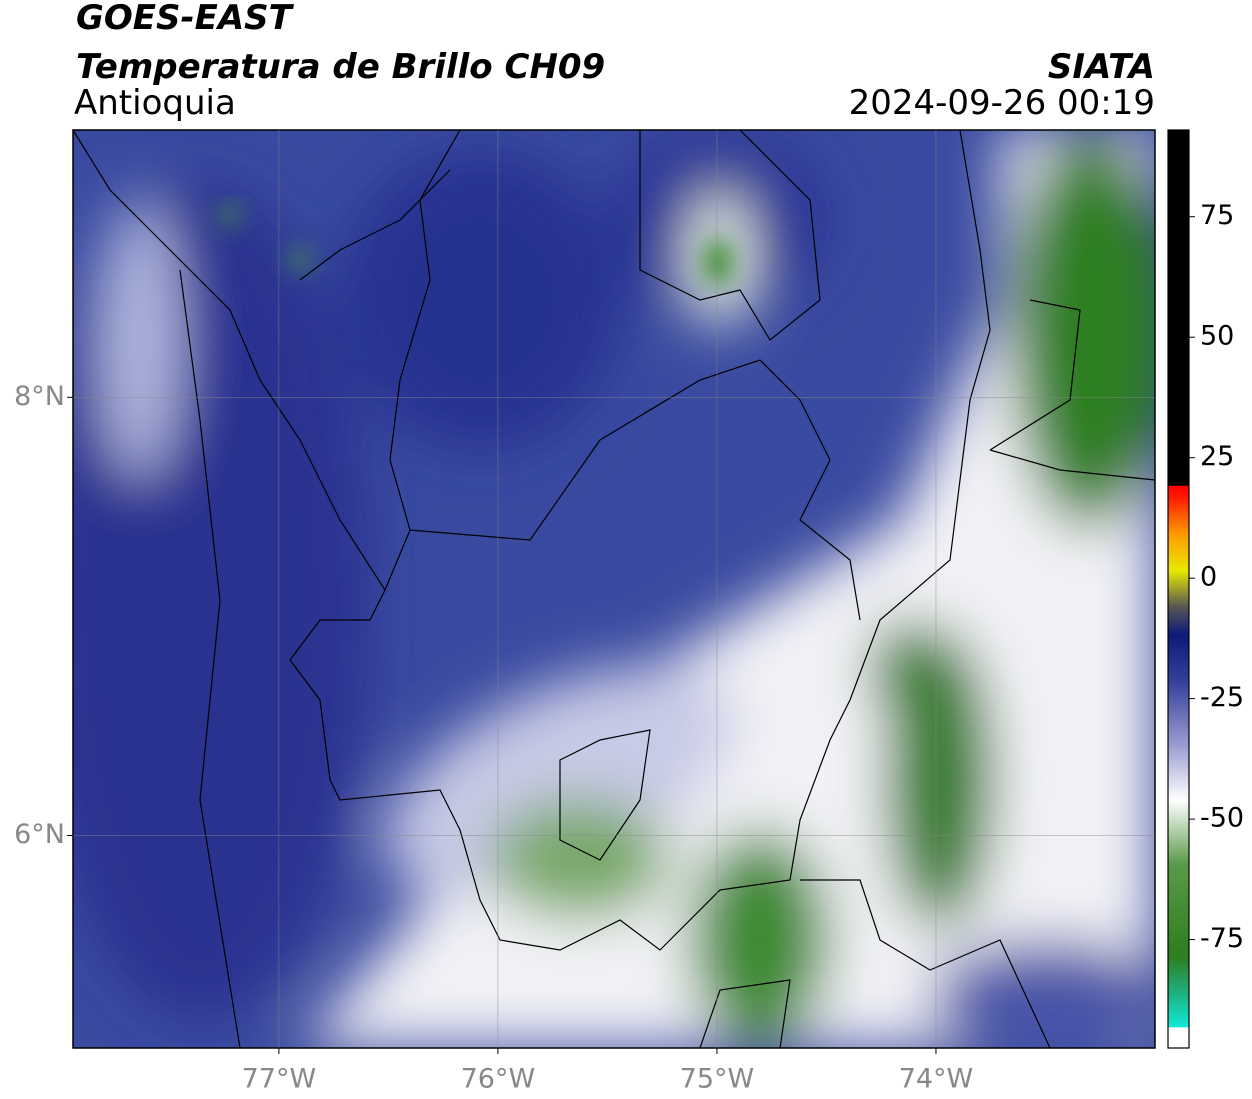 Image resolution: width=1252 pixels, height=1099 pixels. Describe the element at coordinates (1208, 577) in the screenshot. I see `colorbar-tick-label: 0` at that location.